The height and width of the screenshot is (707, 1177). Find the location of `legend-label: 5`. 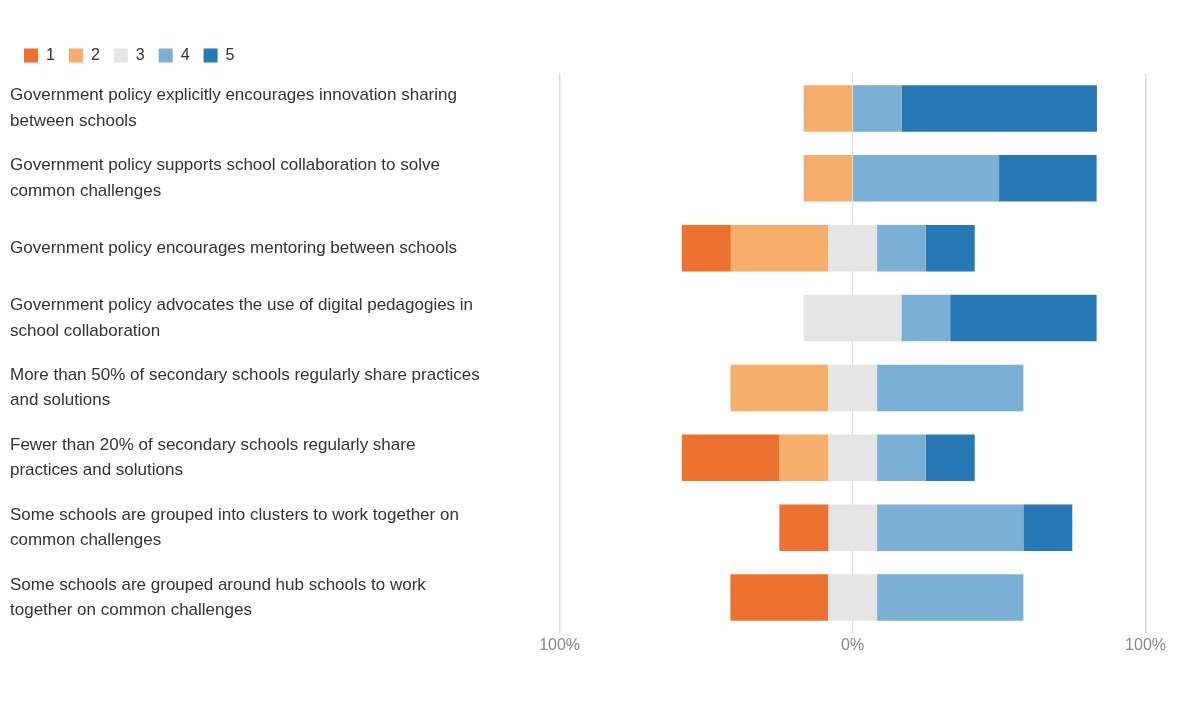

legend-label: 5 is located at coordinates (230, 54).